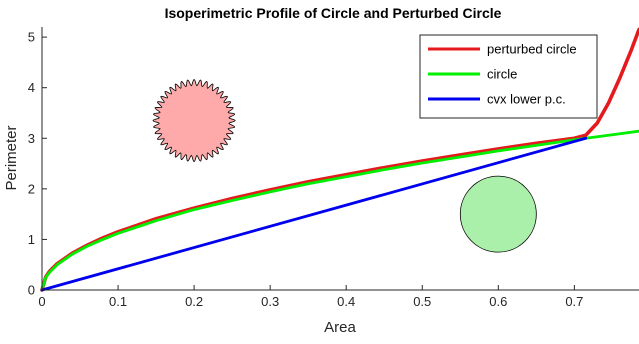 This screenshot has width=639, height=344. I want to click on y-tick-label: 1, so click(31, 239).